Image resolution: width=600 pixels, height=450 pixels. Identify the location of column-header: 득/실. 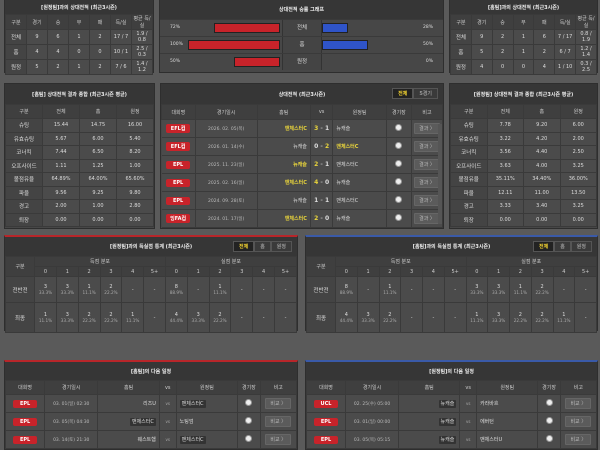
(121, 22).